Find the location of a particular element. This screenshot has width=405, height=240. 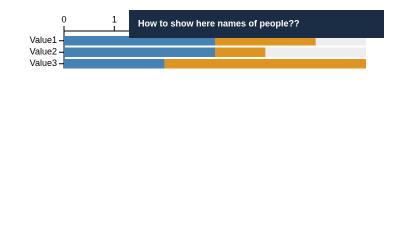

tooltip is located at coordinates (256, 24).